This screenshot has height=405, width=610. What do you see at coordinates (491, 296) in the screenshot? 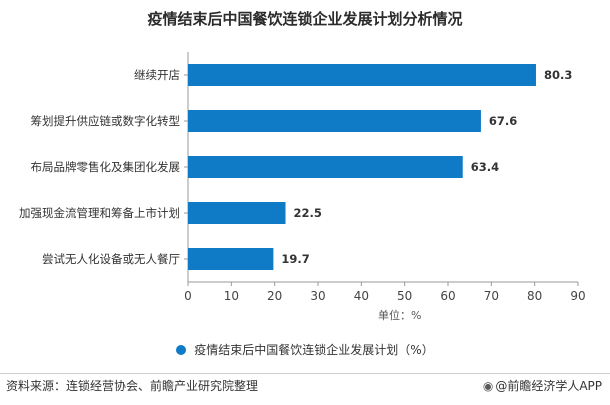
I see `x-tick-label: 70` at bounding box center [491, 296].